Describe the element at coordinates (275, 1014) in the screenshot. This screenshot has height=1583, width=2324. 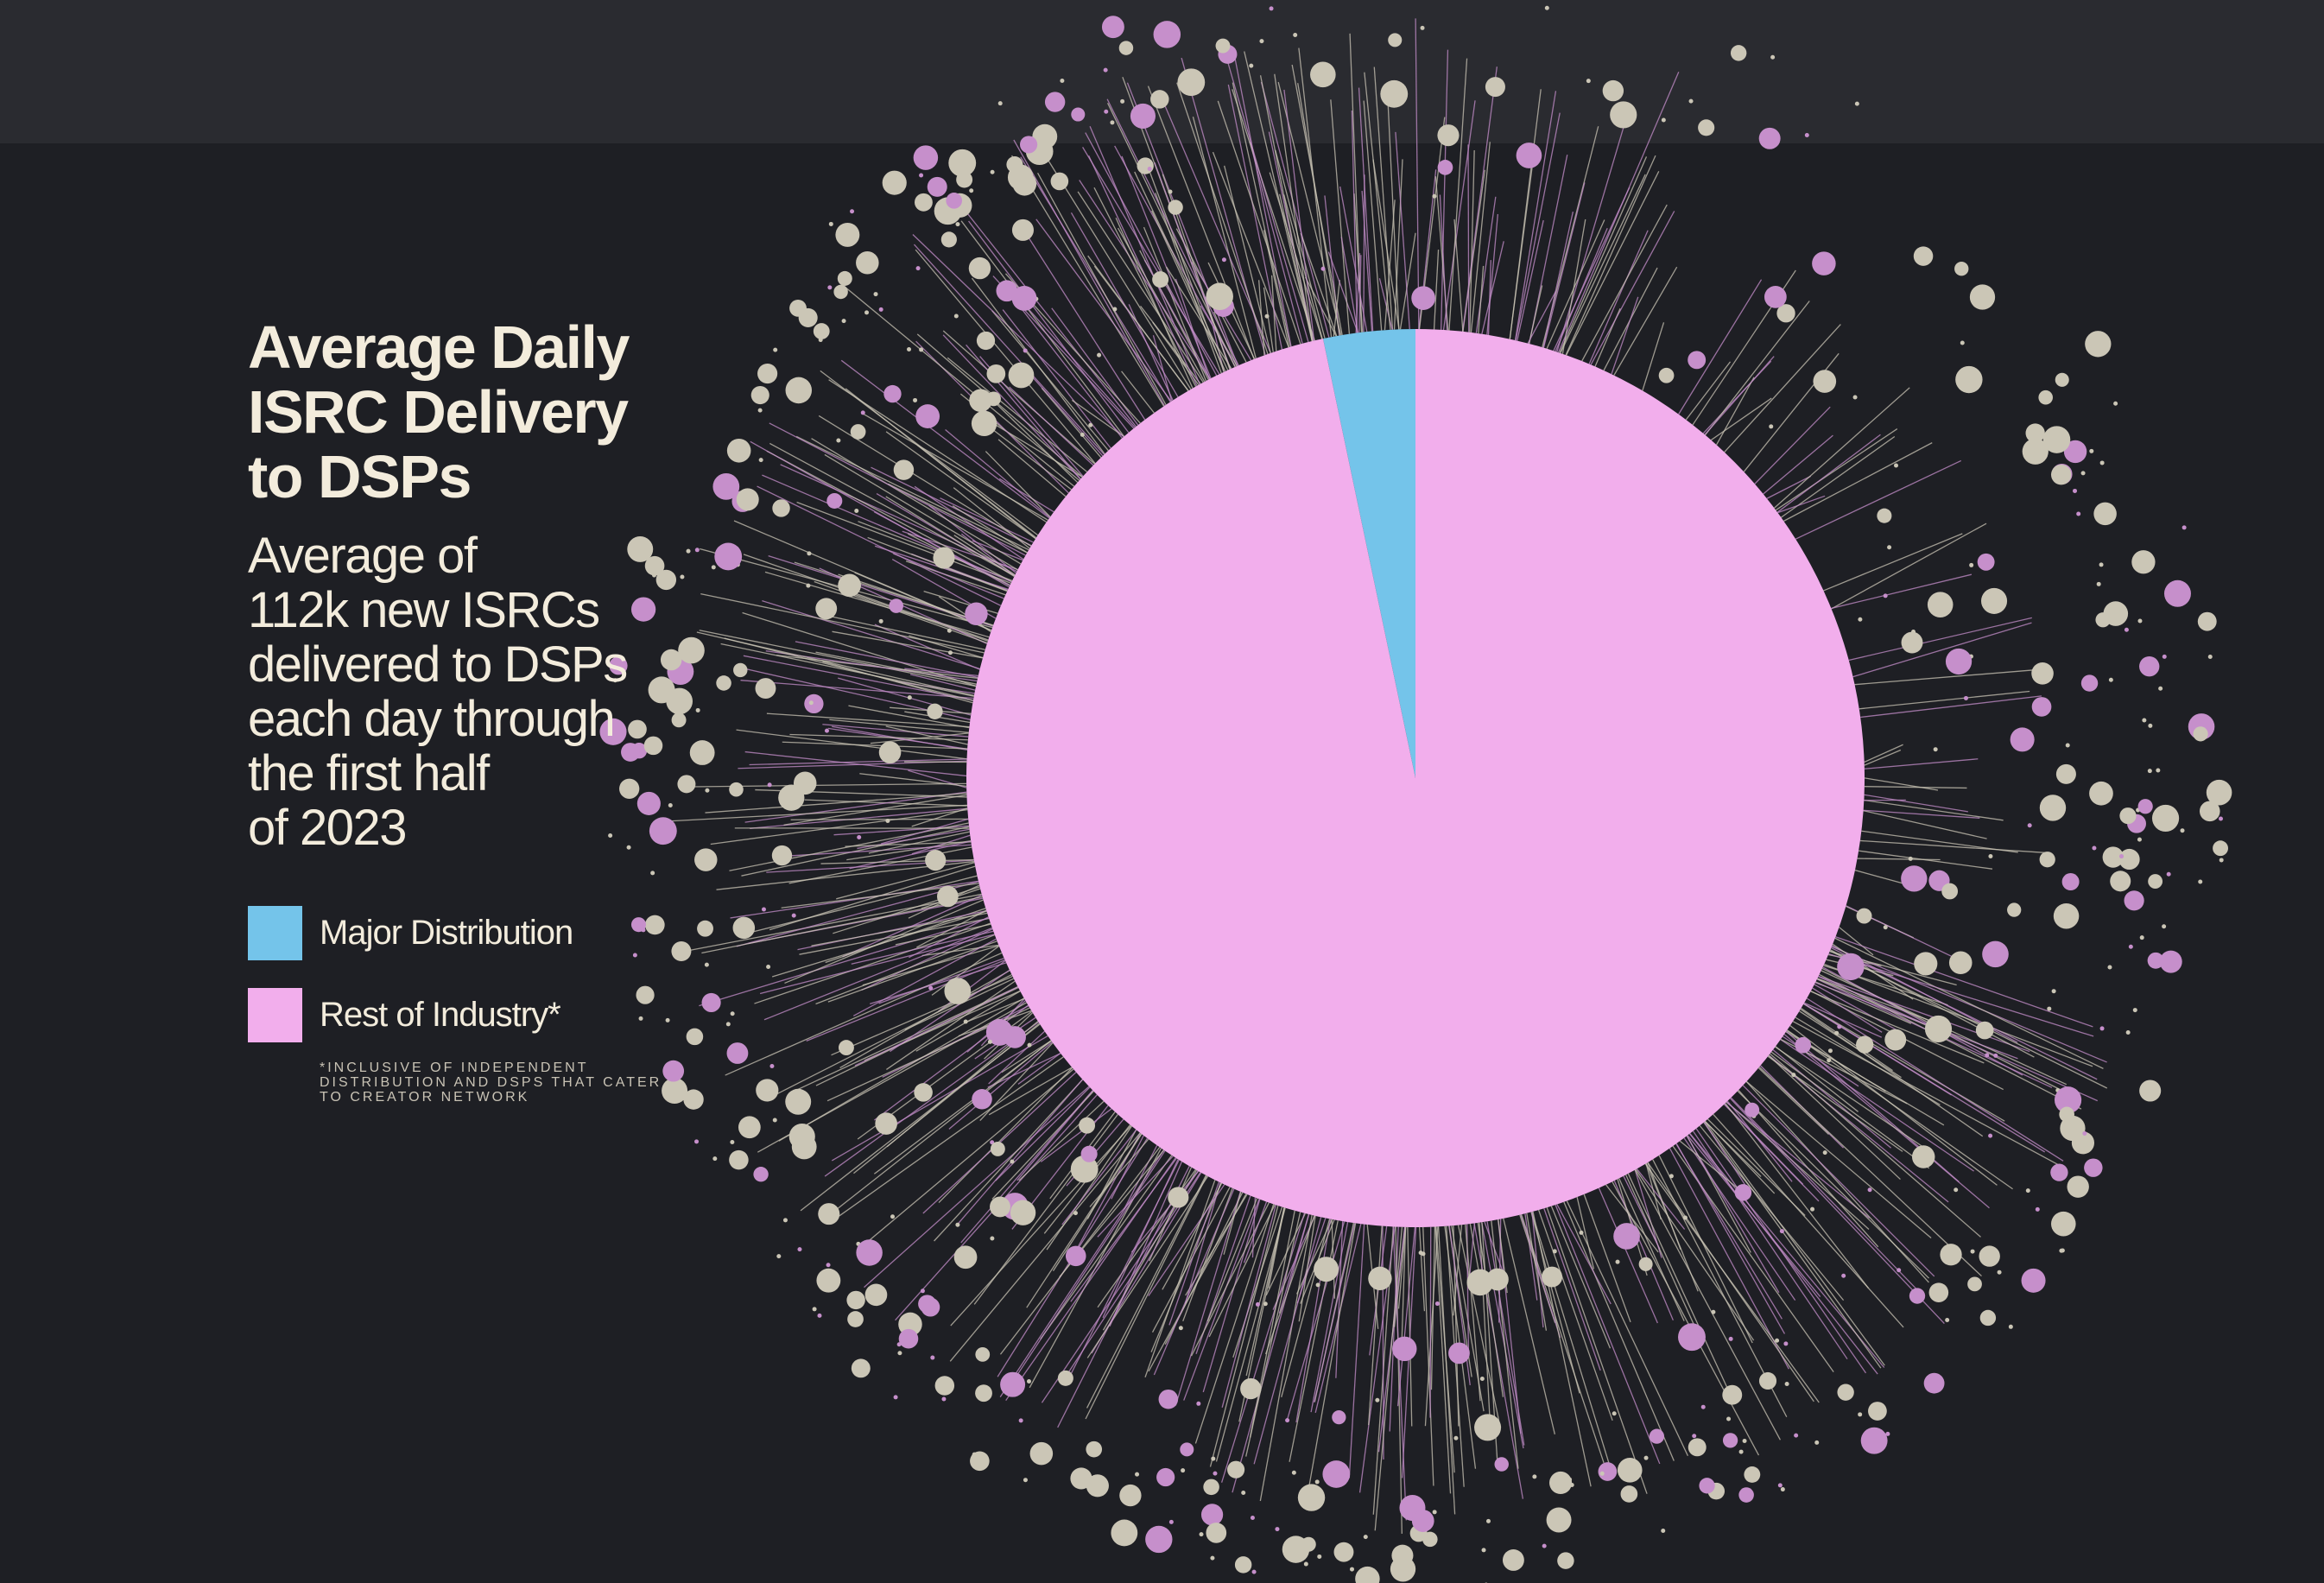
I see `legend-swatch-rest` at that location.